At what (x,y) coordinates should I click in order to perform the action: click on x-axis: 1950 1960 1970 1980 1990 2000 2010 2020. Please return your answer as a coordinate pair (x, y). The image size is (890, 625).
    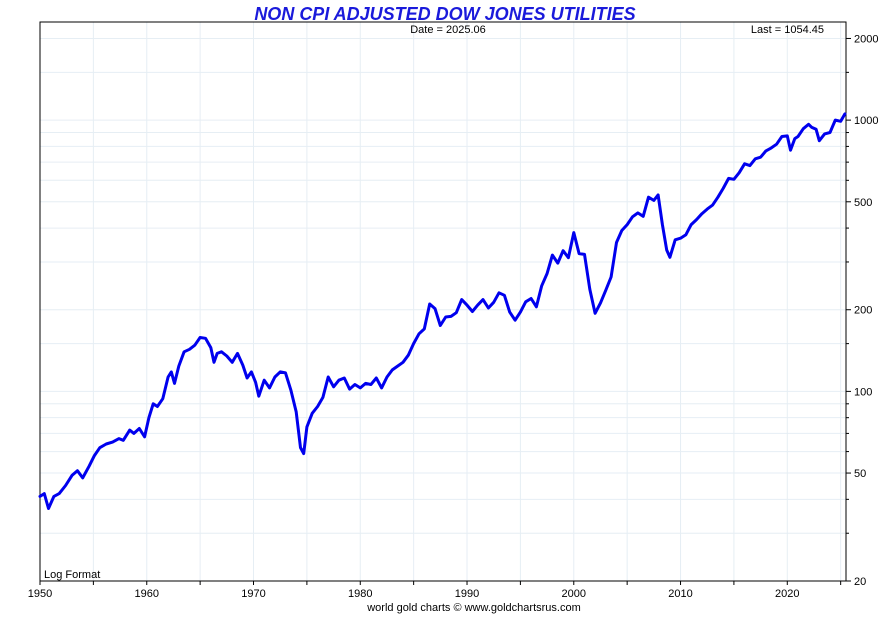
    Looking at the image, I should click on (435, 590).